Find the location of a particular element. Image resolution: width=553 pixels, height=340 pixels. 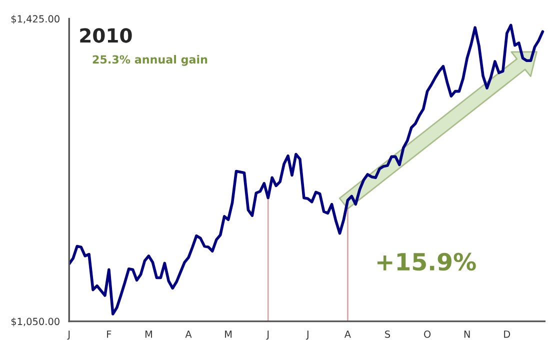

y-tick-label: $1,425.00 is located at coordinates (35, 19).